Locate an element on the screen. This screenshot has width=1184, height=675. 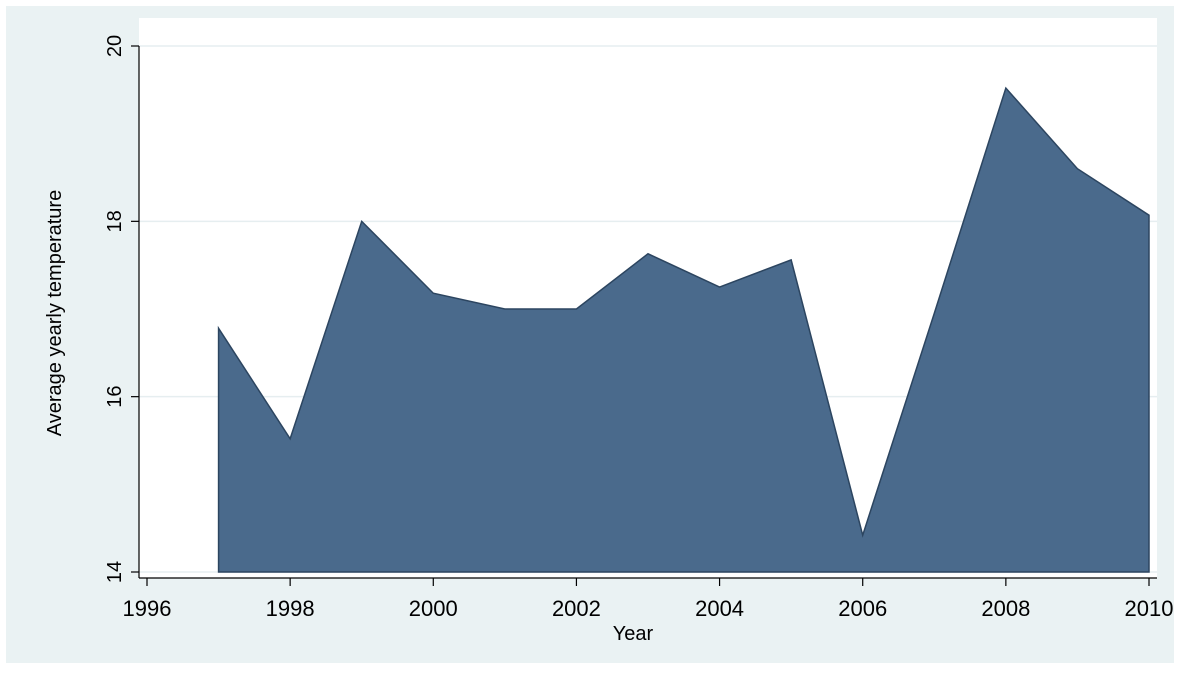
x-tick-label: 2000 is located at coordinates (433, 608).